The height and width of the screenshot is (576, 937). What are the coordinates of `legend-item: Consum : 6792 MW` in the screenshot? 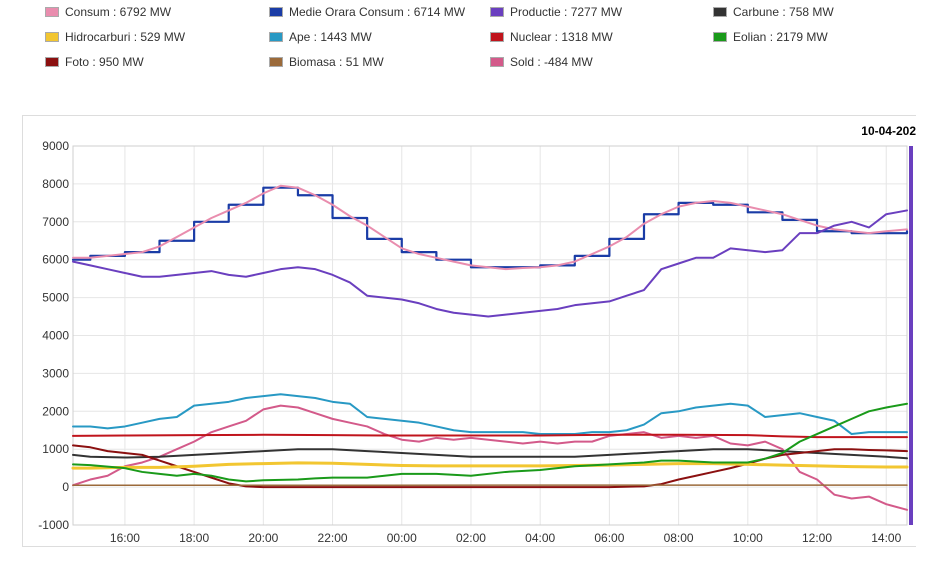 It's located at (108, 12).